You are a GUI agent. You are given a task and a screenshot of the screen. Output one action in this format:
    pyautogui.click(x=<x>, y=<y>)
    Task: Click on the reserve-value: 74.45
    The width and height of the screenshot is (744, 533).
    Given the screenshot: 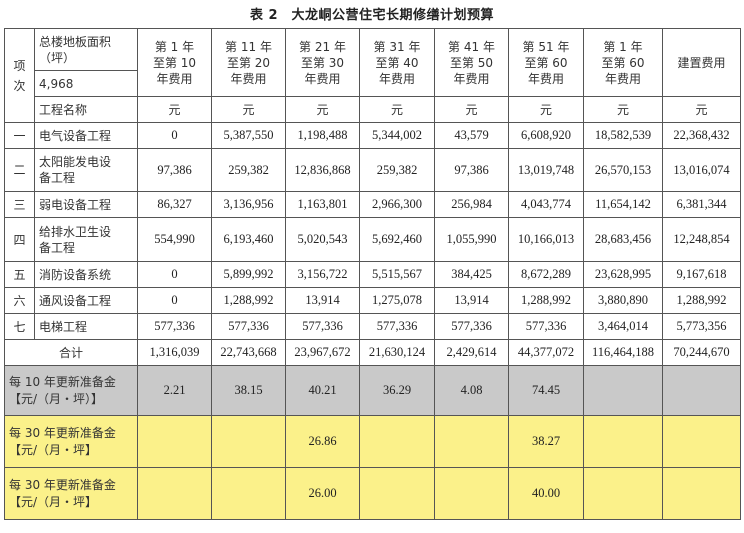 What is the action you would take?
    pyautogui.click(x=546, y=390)
    